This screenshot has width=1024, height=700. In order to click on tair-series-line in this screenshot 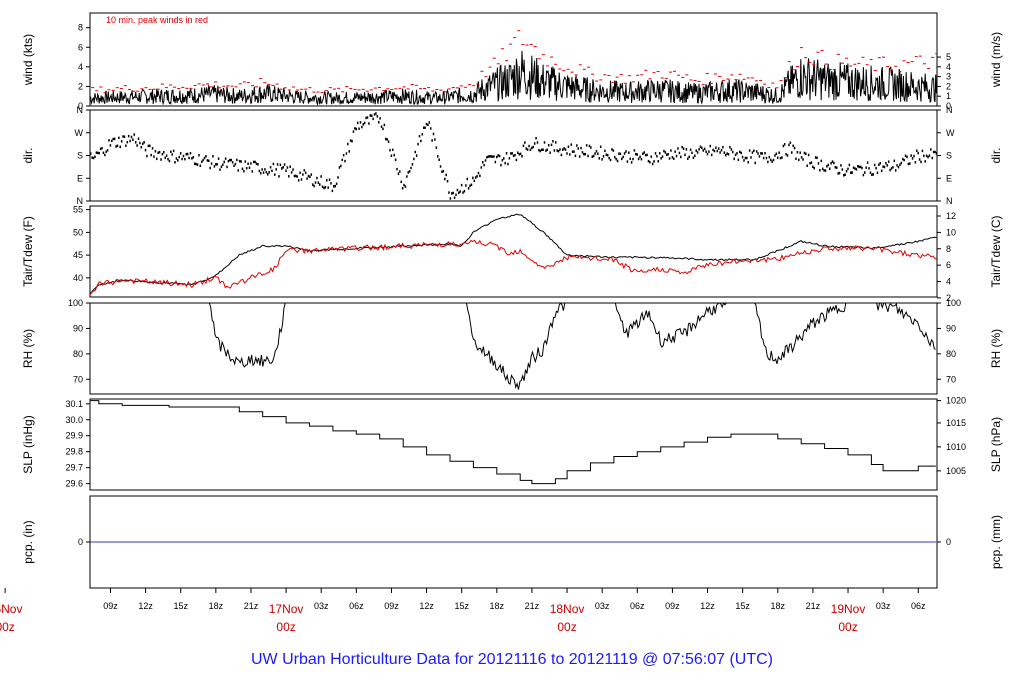, I will do `click(513, 254)`.